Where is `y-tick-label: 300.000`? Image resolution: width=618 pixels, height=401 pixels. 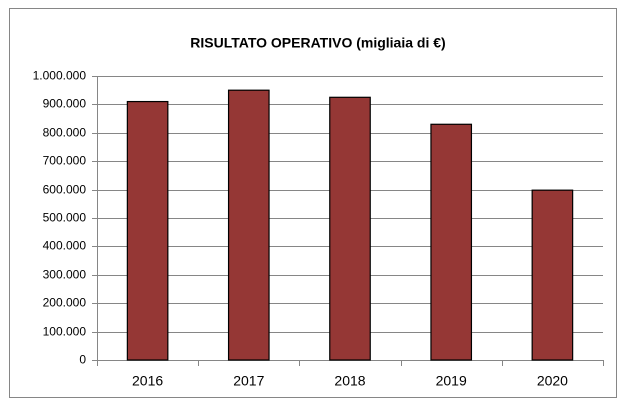
y-tick-label: 300.000 is located at coordinates (65, 275).